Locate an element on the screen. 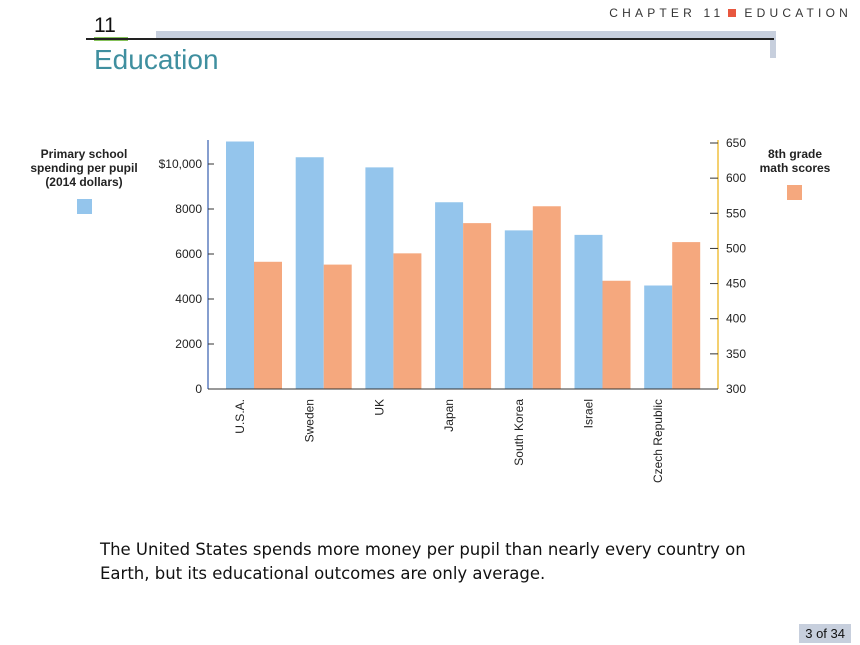  page-indicator: 3 of 34 is located at coordinates (825, 633).